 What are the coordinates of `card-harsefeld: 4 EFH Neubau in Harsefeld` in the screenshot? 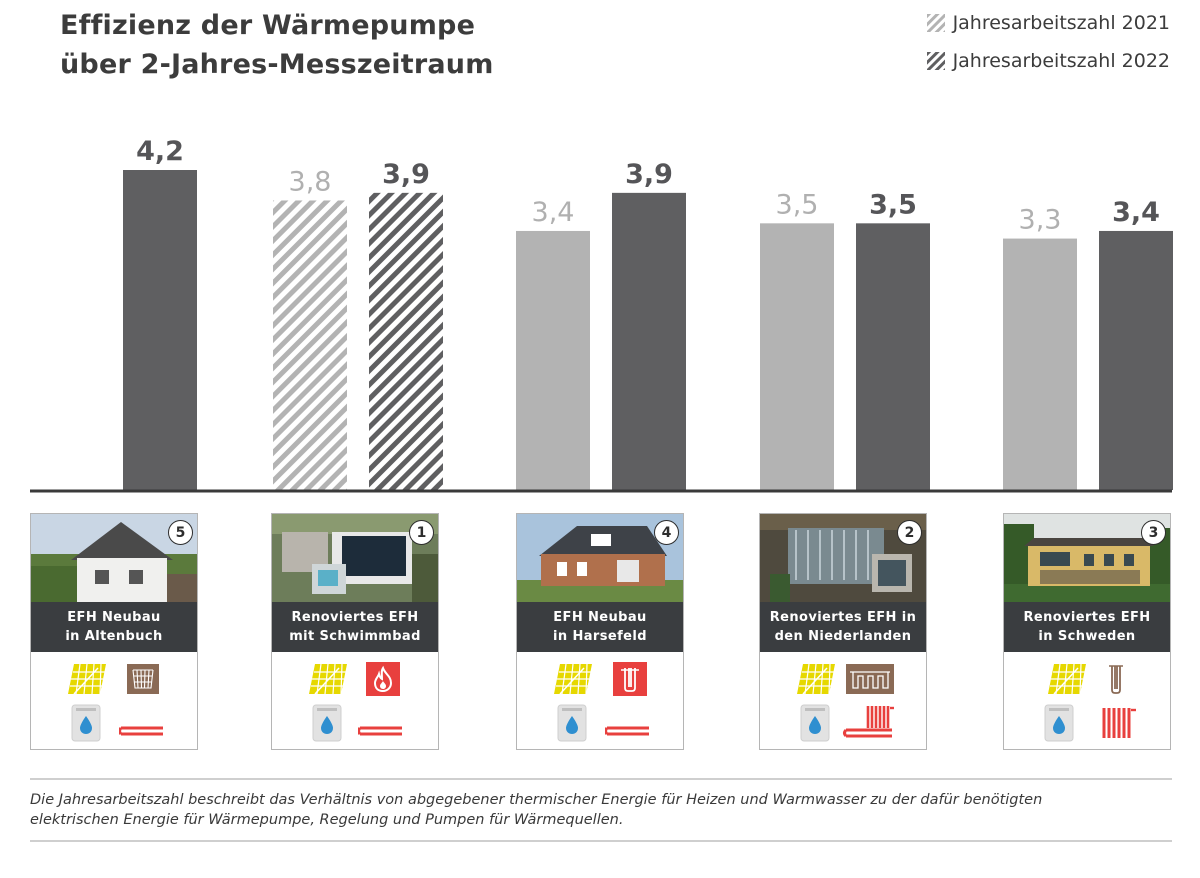 It's located at (600, 631).